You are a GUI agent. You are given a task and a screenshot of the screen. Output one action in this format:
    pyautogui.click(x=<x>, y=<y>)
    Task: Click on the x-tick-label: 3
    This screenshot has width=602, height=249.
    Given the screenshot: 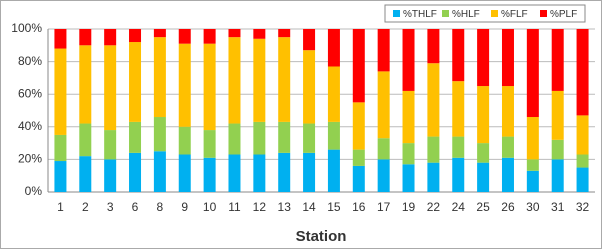 What is the action you would take?
    pyautogui.click(x=110, y=207)
    